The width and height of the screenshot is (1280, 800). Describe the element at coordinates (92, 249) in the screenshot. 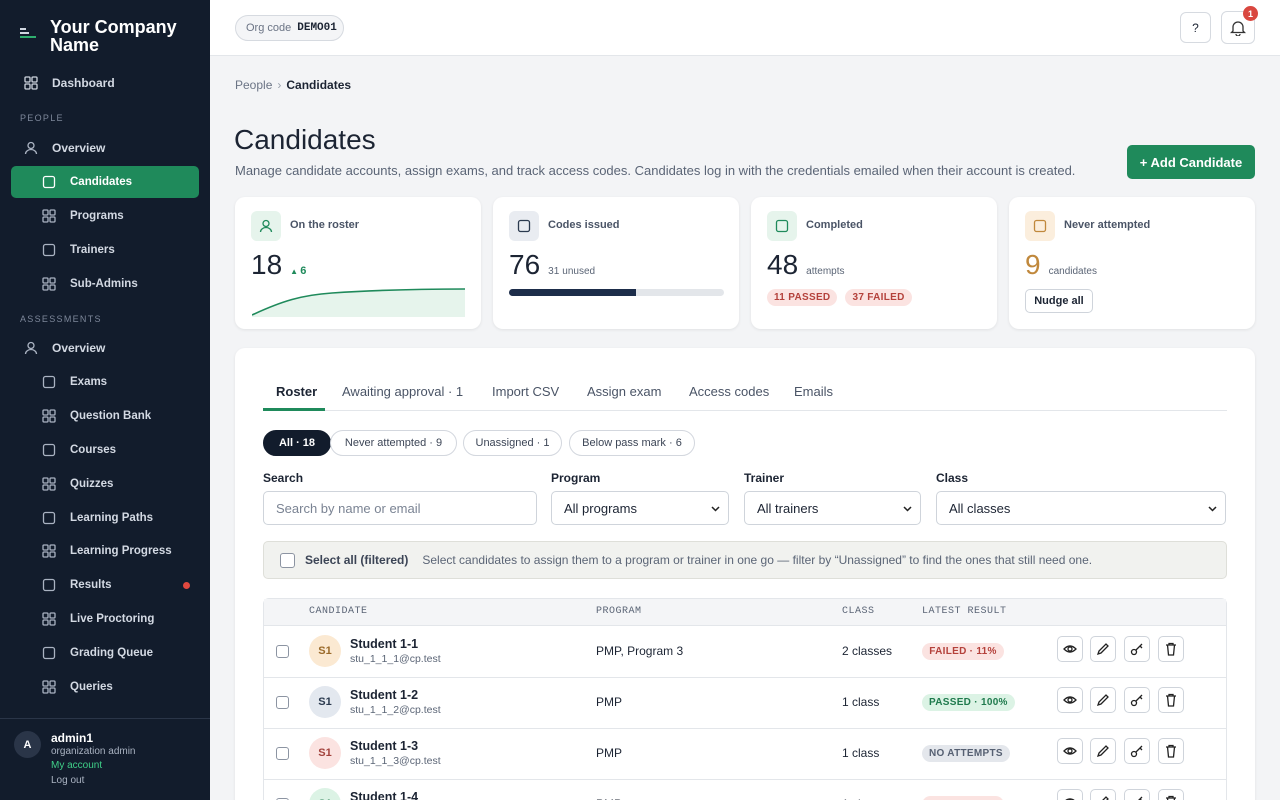

I see `nav-label: Trainers` at that location.